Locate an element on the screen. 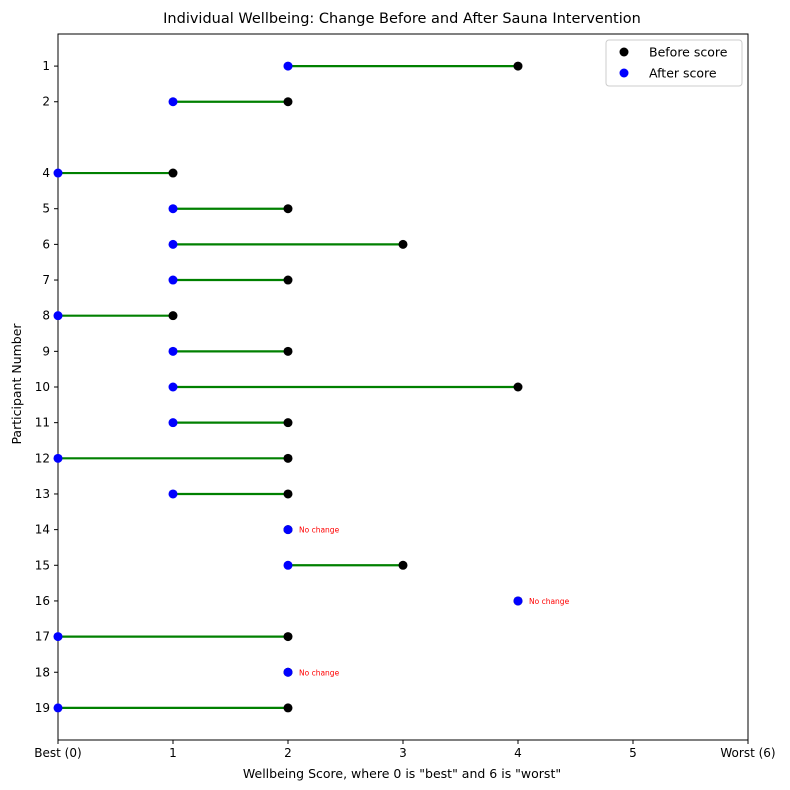 The width and height of the screenshot is (790, 790). legend: Before score After score is located at coordinates (674, 63).